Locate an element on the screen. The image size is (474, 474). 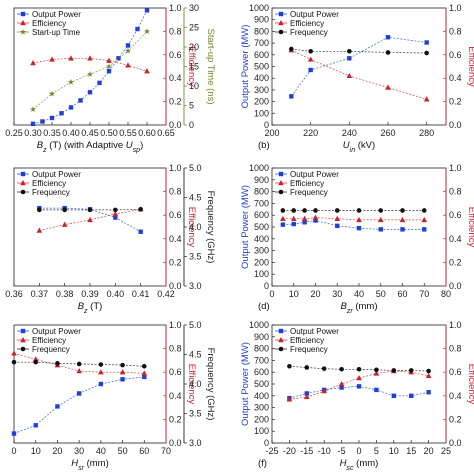
y-tick-label: 700 is located at coordinates (261, 203).